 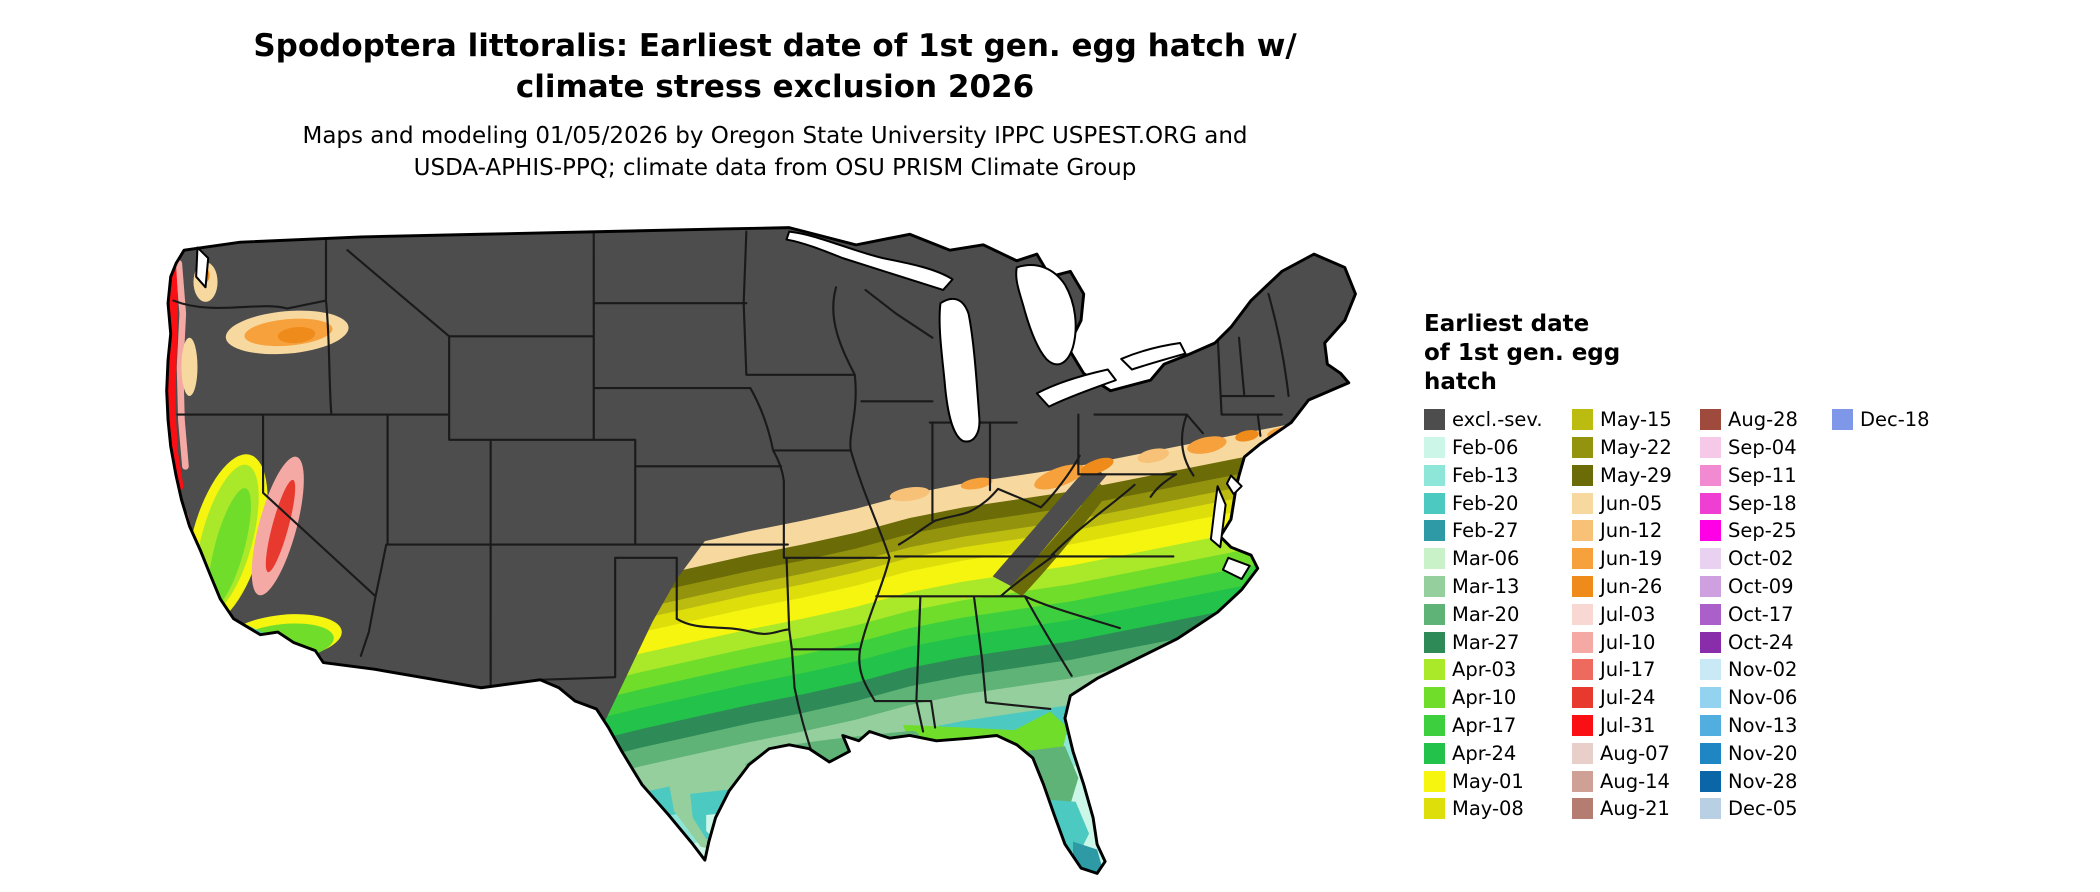 I want to click on legend-swatch-jun05, so click(x=1582, y=503).